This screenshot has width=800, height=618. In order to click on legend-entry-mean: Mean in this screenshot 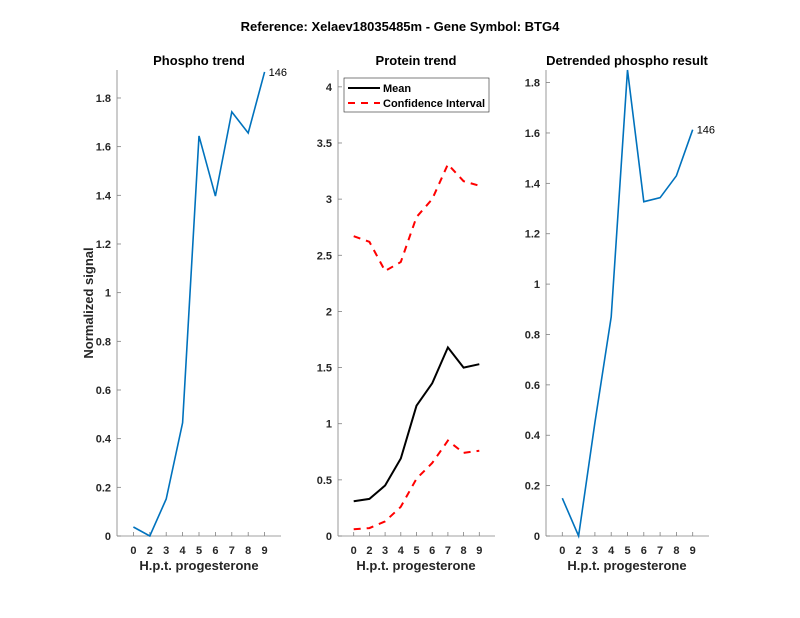, I will do `click(397, 89)`.